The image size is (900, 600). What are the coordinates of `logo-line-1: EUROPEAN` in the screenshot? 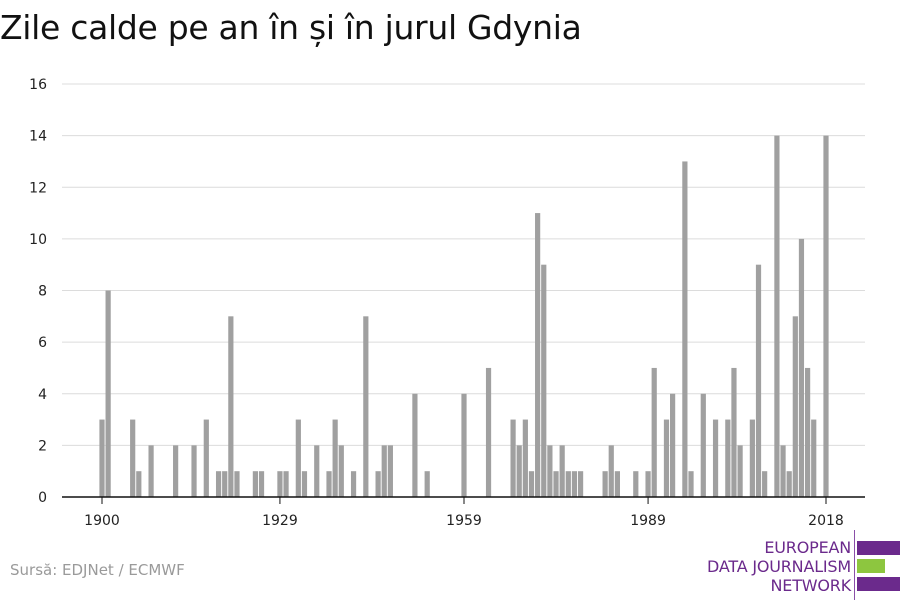 It's located at (807, 547).